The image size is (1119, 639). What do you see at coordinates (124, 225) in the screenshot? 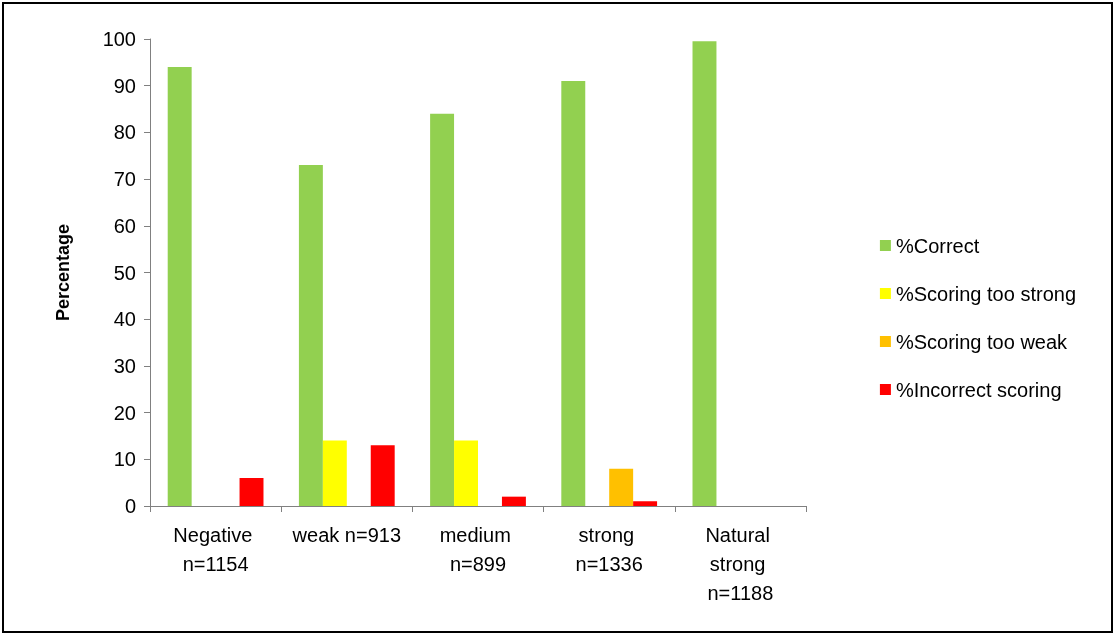
I see `y-tick-label: 60` at bounding box center [124, 225].